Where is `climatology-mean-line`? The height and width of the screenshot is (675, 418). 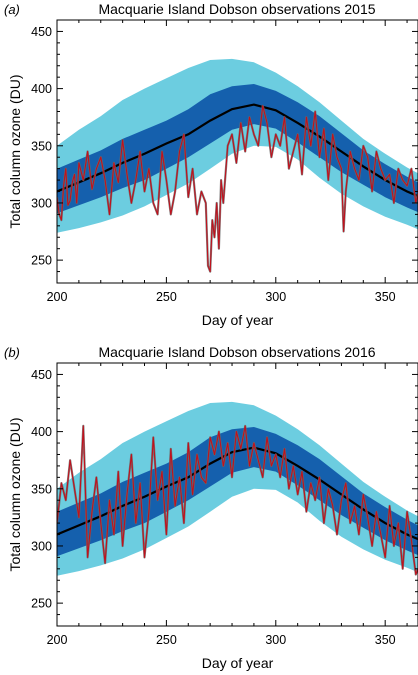 climatology-mean-line is located at coordinates (237, 150).